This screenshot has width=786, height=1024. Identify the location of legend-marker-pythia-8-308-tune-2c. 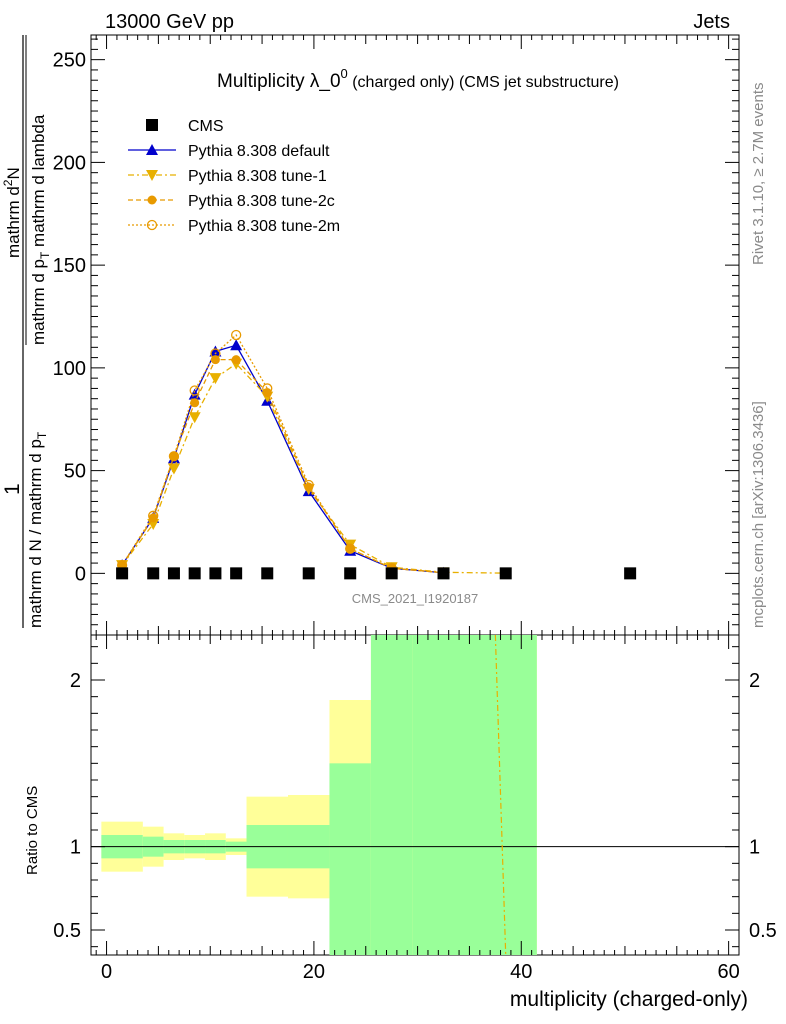
(152, 200).